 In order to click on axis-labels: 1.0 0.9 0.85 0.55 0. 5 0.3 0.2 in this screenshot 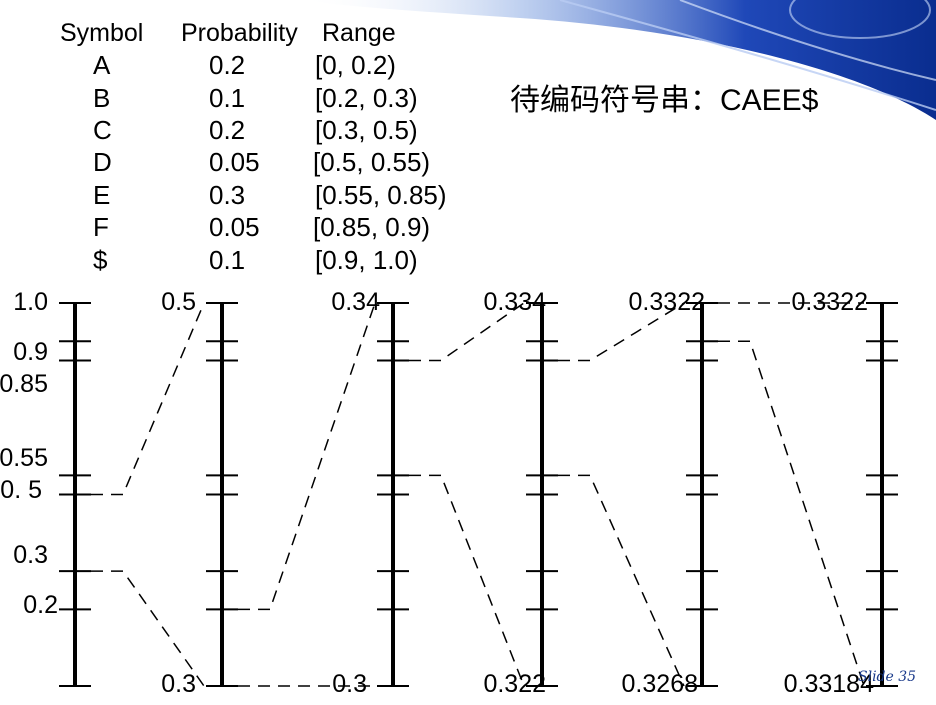, I will do `click(29, 453)`.